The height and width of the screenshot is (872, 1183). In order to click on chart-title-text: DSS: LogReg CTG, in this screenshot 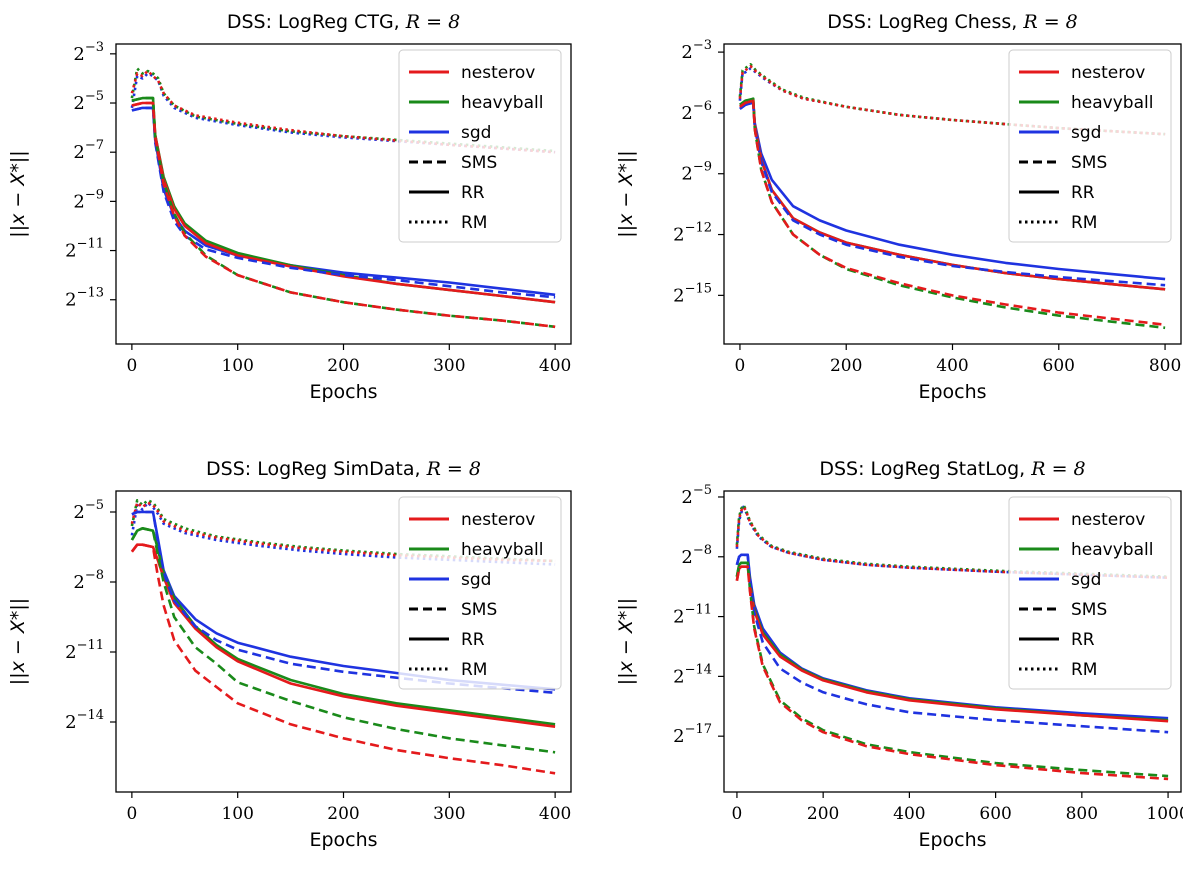, I will do `click(316, 22)`.